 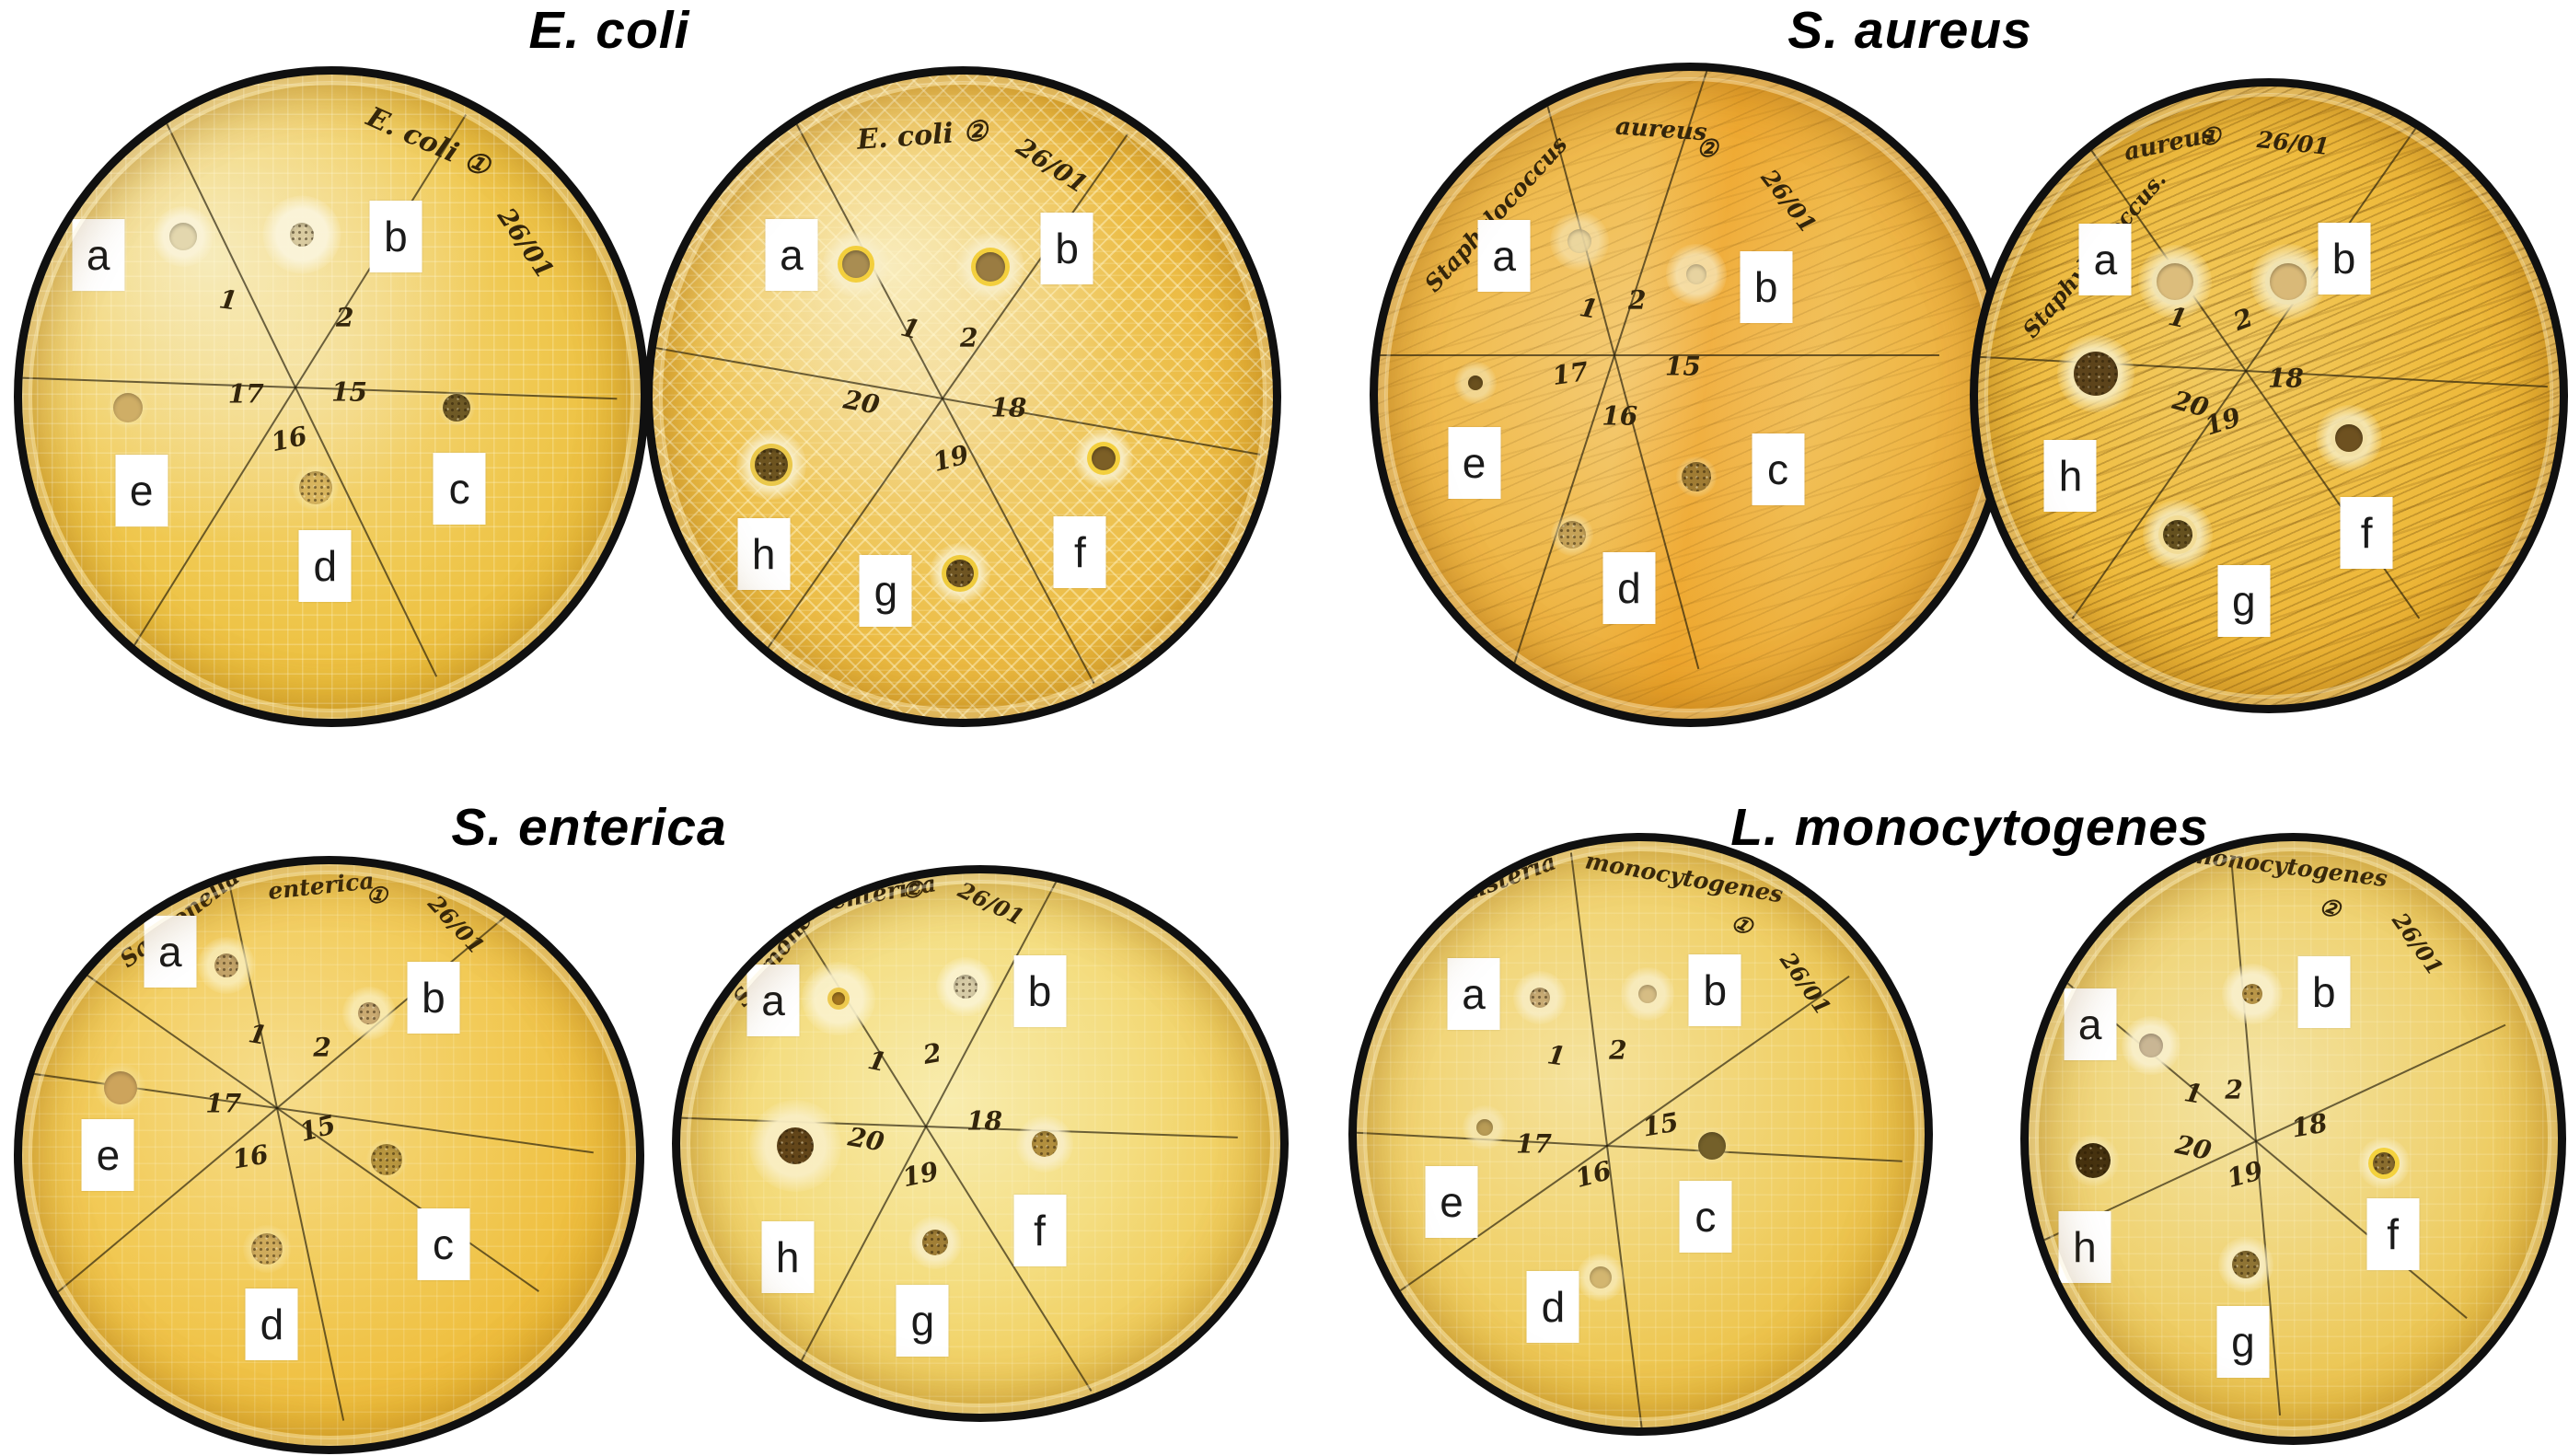 What do you see at coordinates (1690, 395) in the screenshot?
I see `petri-dish-saureus-1: Staphylococcus aureus ② 26/01 1 2 17 15 16 a b e c d` at bounding box center [1690, 395].